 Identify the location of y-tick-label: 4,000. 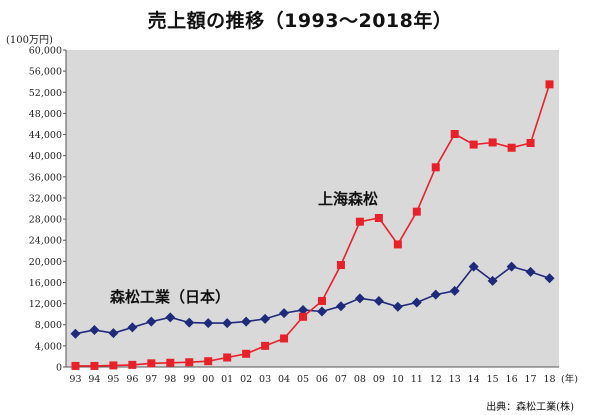
(48, 346).